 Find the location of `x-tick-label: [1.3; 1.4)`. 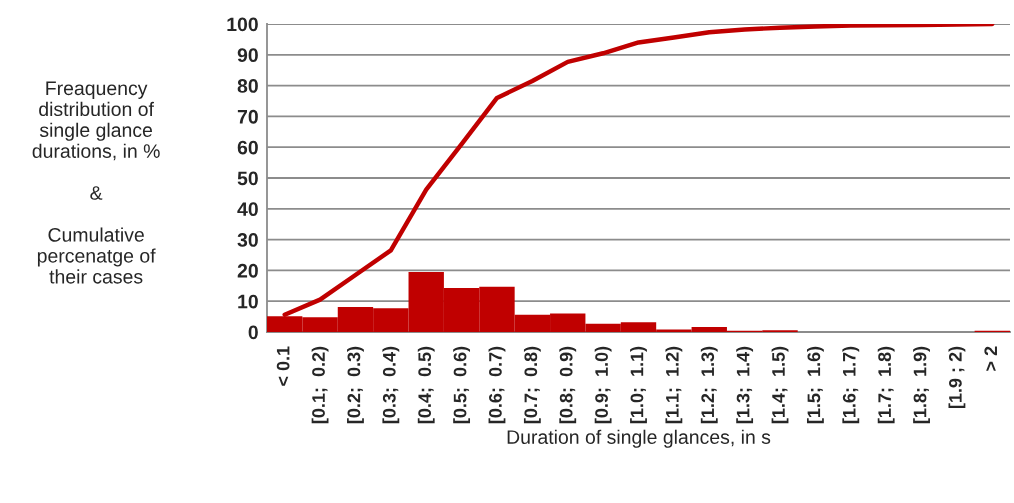

x-tick-label: [1.3; 1.4) is located at coordinates (745, 385).